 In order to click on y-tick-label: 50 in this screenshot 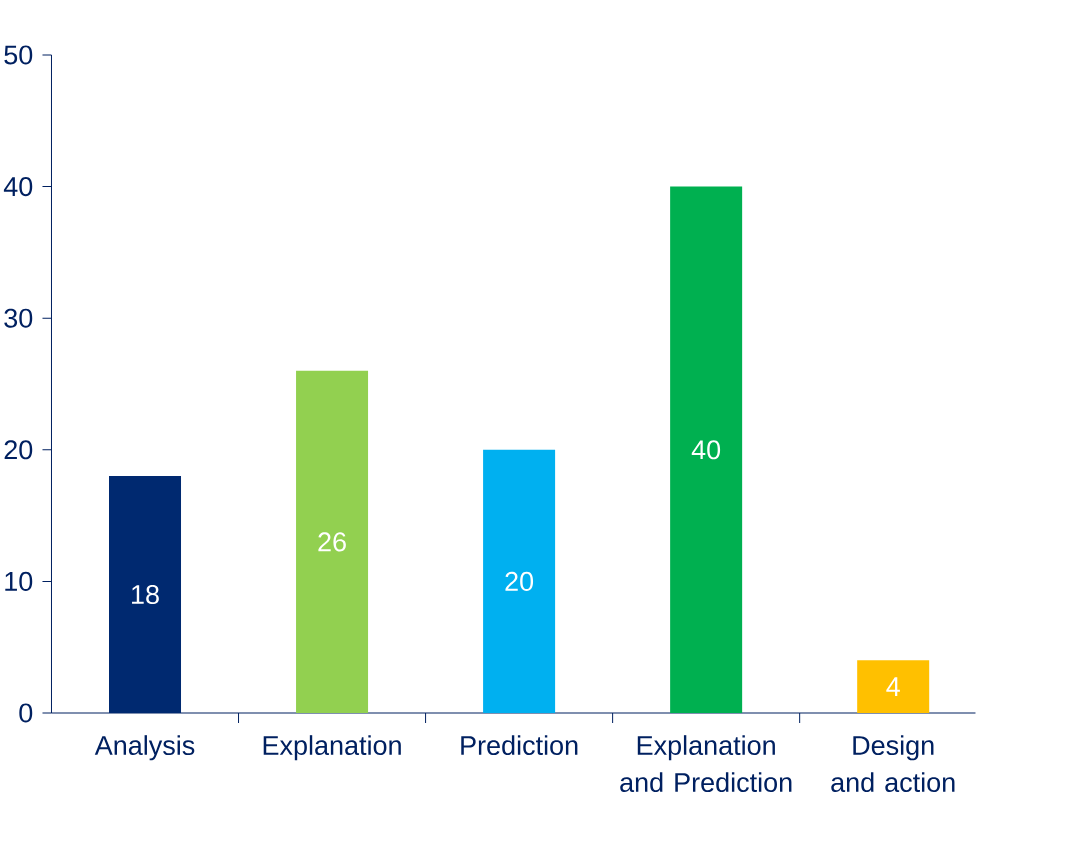, I will do `click(18, 55)`.